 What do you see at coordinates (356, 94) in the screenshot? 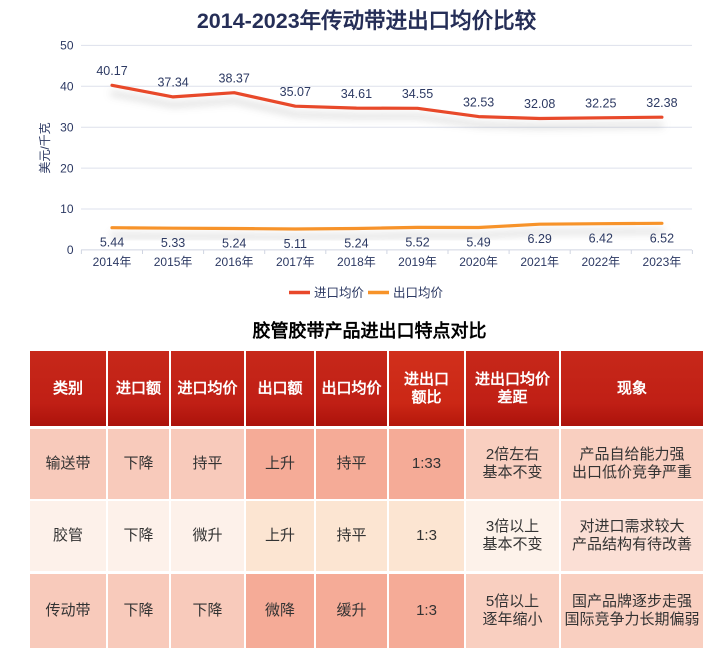
I see `svg-text: 34.61` at bounding box center [356, 94].